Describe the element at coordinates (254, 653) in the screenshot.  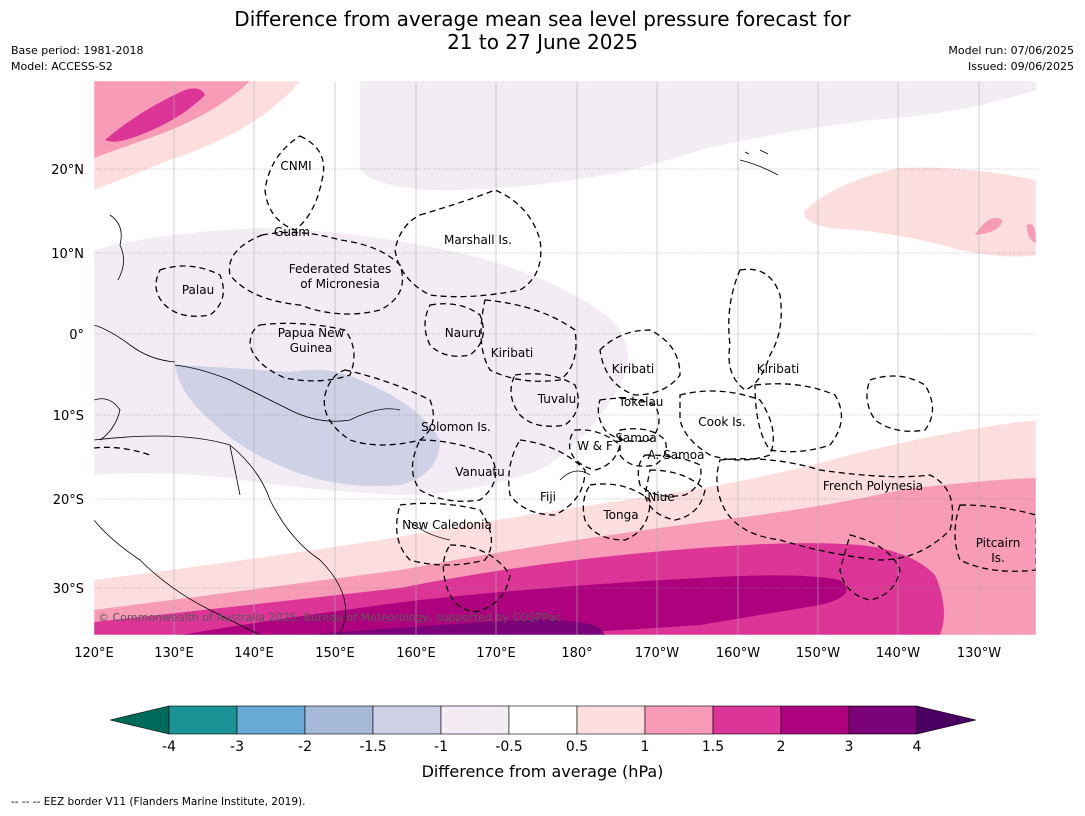
I see `lon-tick: 140°E` at that location.